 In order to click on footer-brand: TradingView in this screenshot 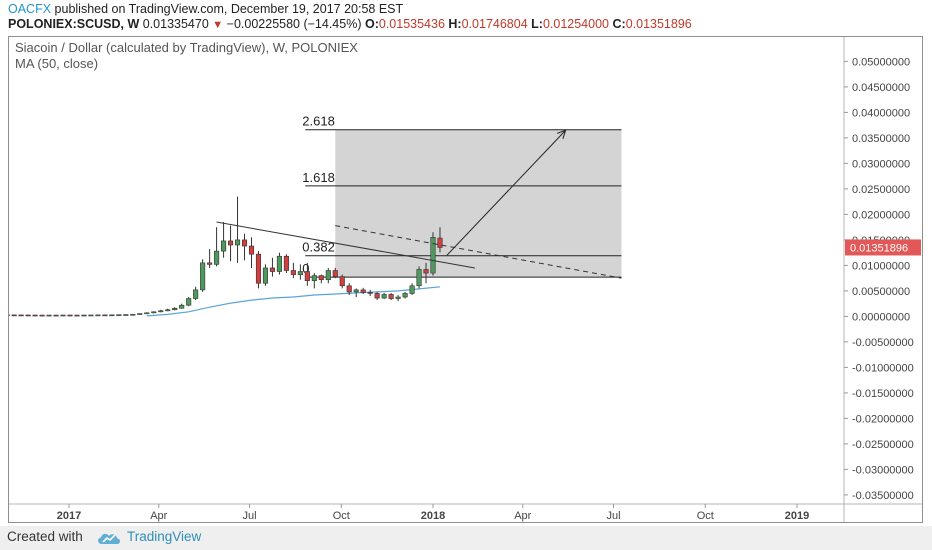, I will do `click(164, 536)`.